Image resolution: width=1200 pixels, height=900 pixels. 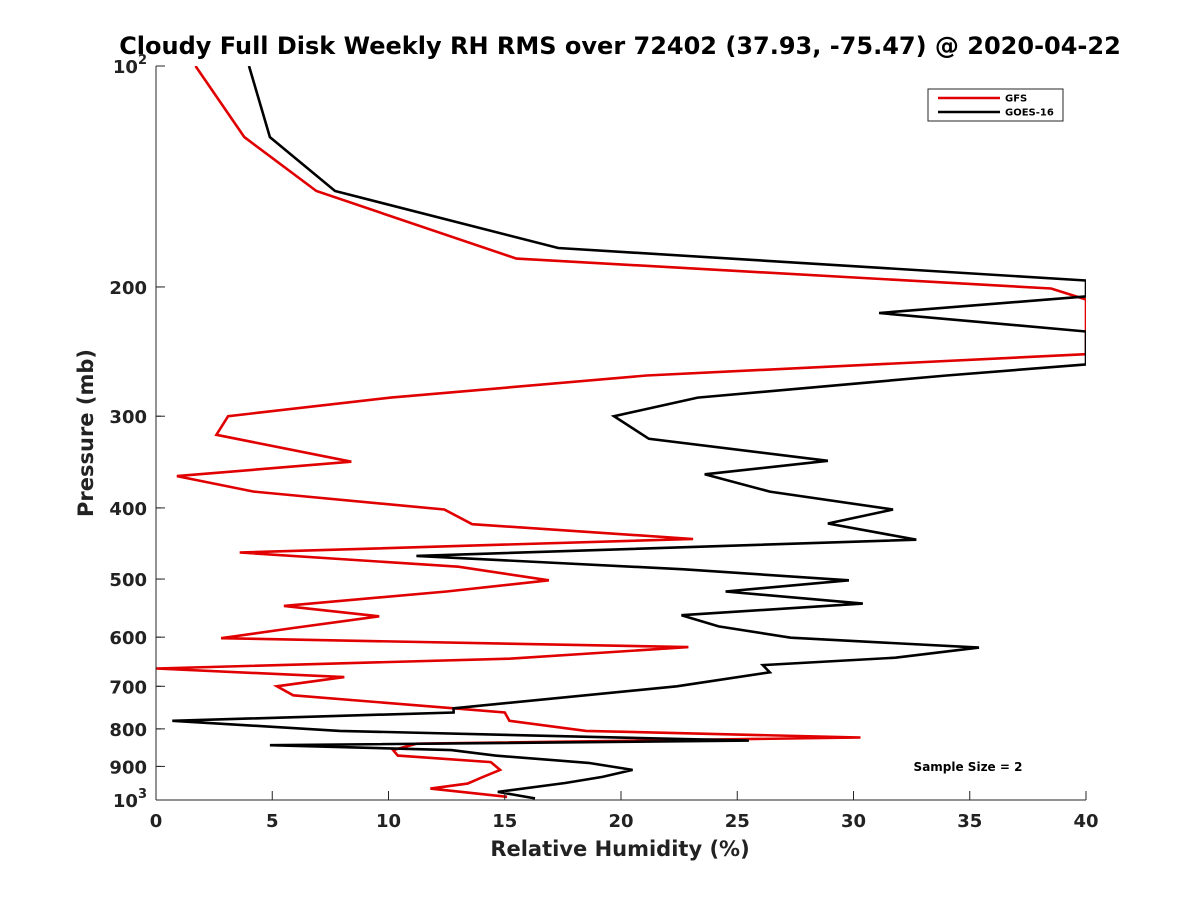 I want to click on x-tick-label: 30, so click(x=853, y=821).